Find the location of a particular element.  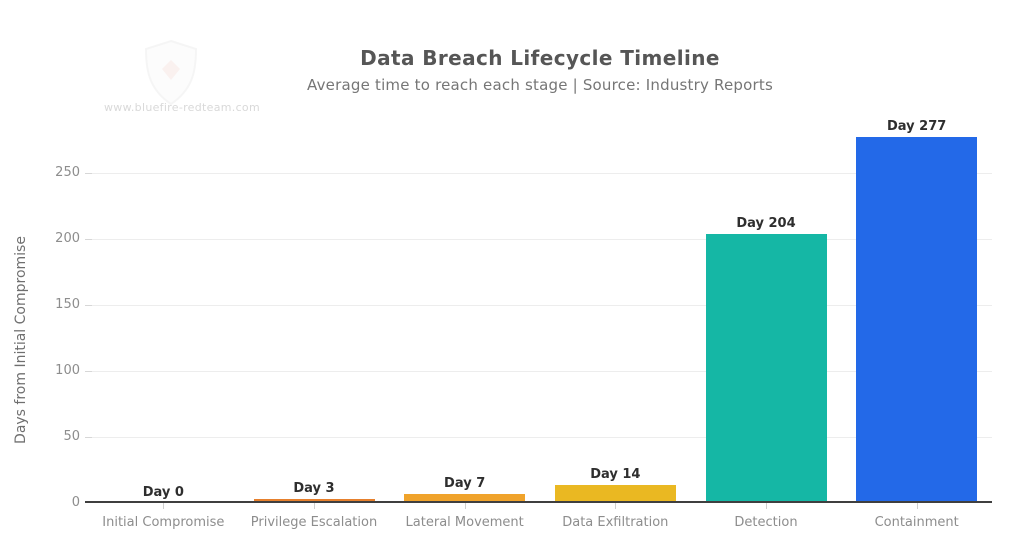

x-tick-label: Detection is located at coordinates (766, 522).